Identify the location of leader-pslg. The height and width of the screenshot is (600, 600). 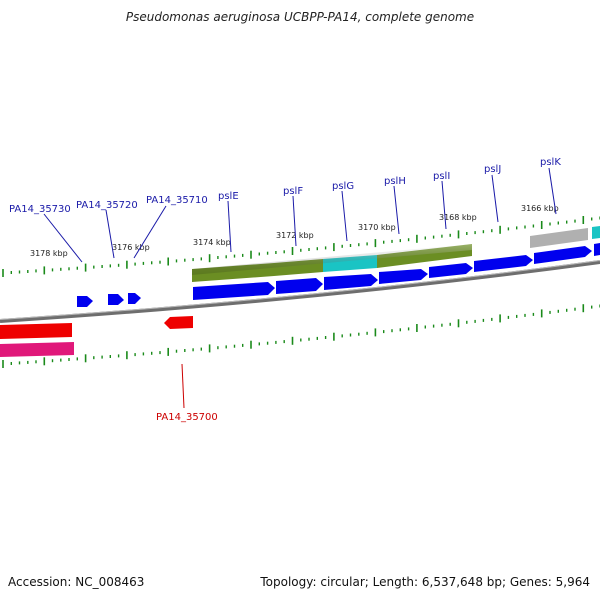
(344, 216).